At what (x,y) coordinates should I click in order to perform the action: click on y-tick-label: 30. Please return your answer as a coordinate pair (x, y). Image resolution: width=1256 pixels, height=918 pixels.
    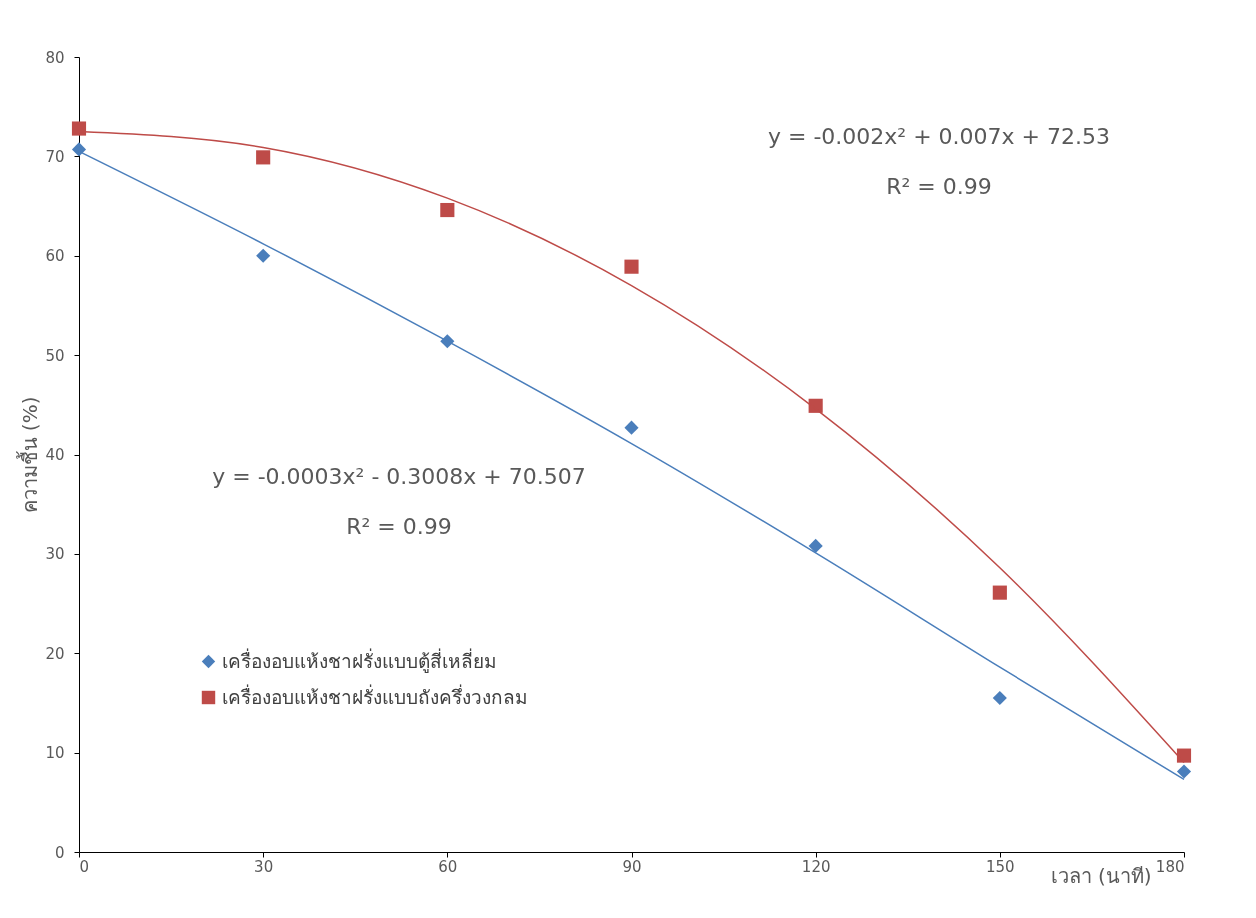
    Looking at the image, I should click on (55, 554).